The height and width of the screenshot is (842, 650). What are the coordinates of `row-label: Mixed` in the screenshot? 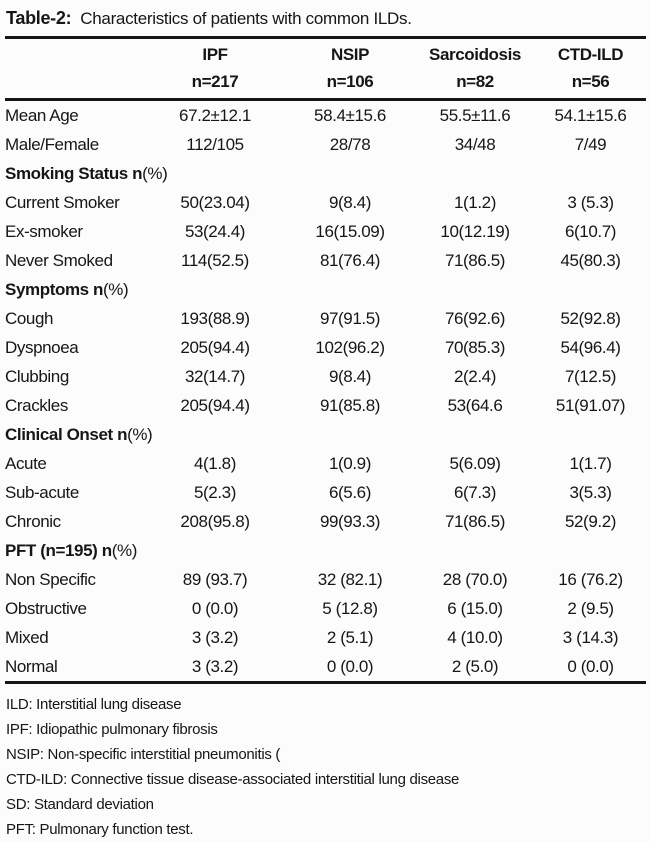 It's located at (27, 637).